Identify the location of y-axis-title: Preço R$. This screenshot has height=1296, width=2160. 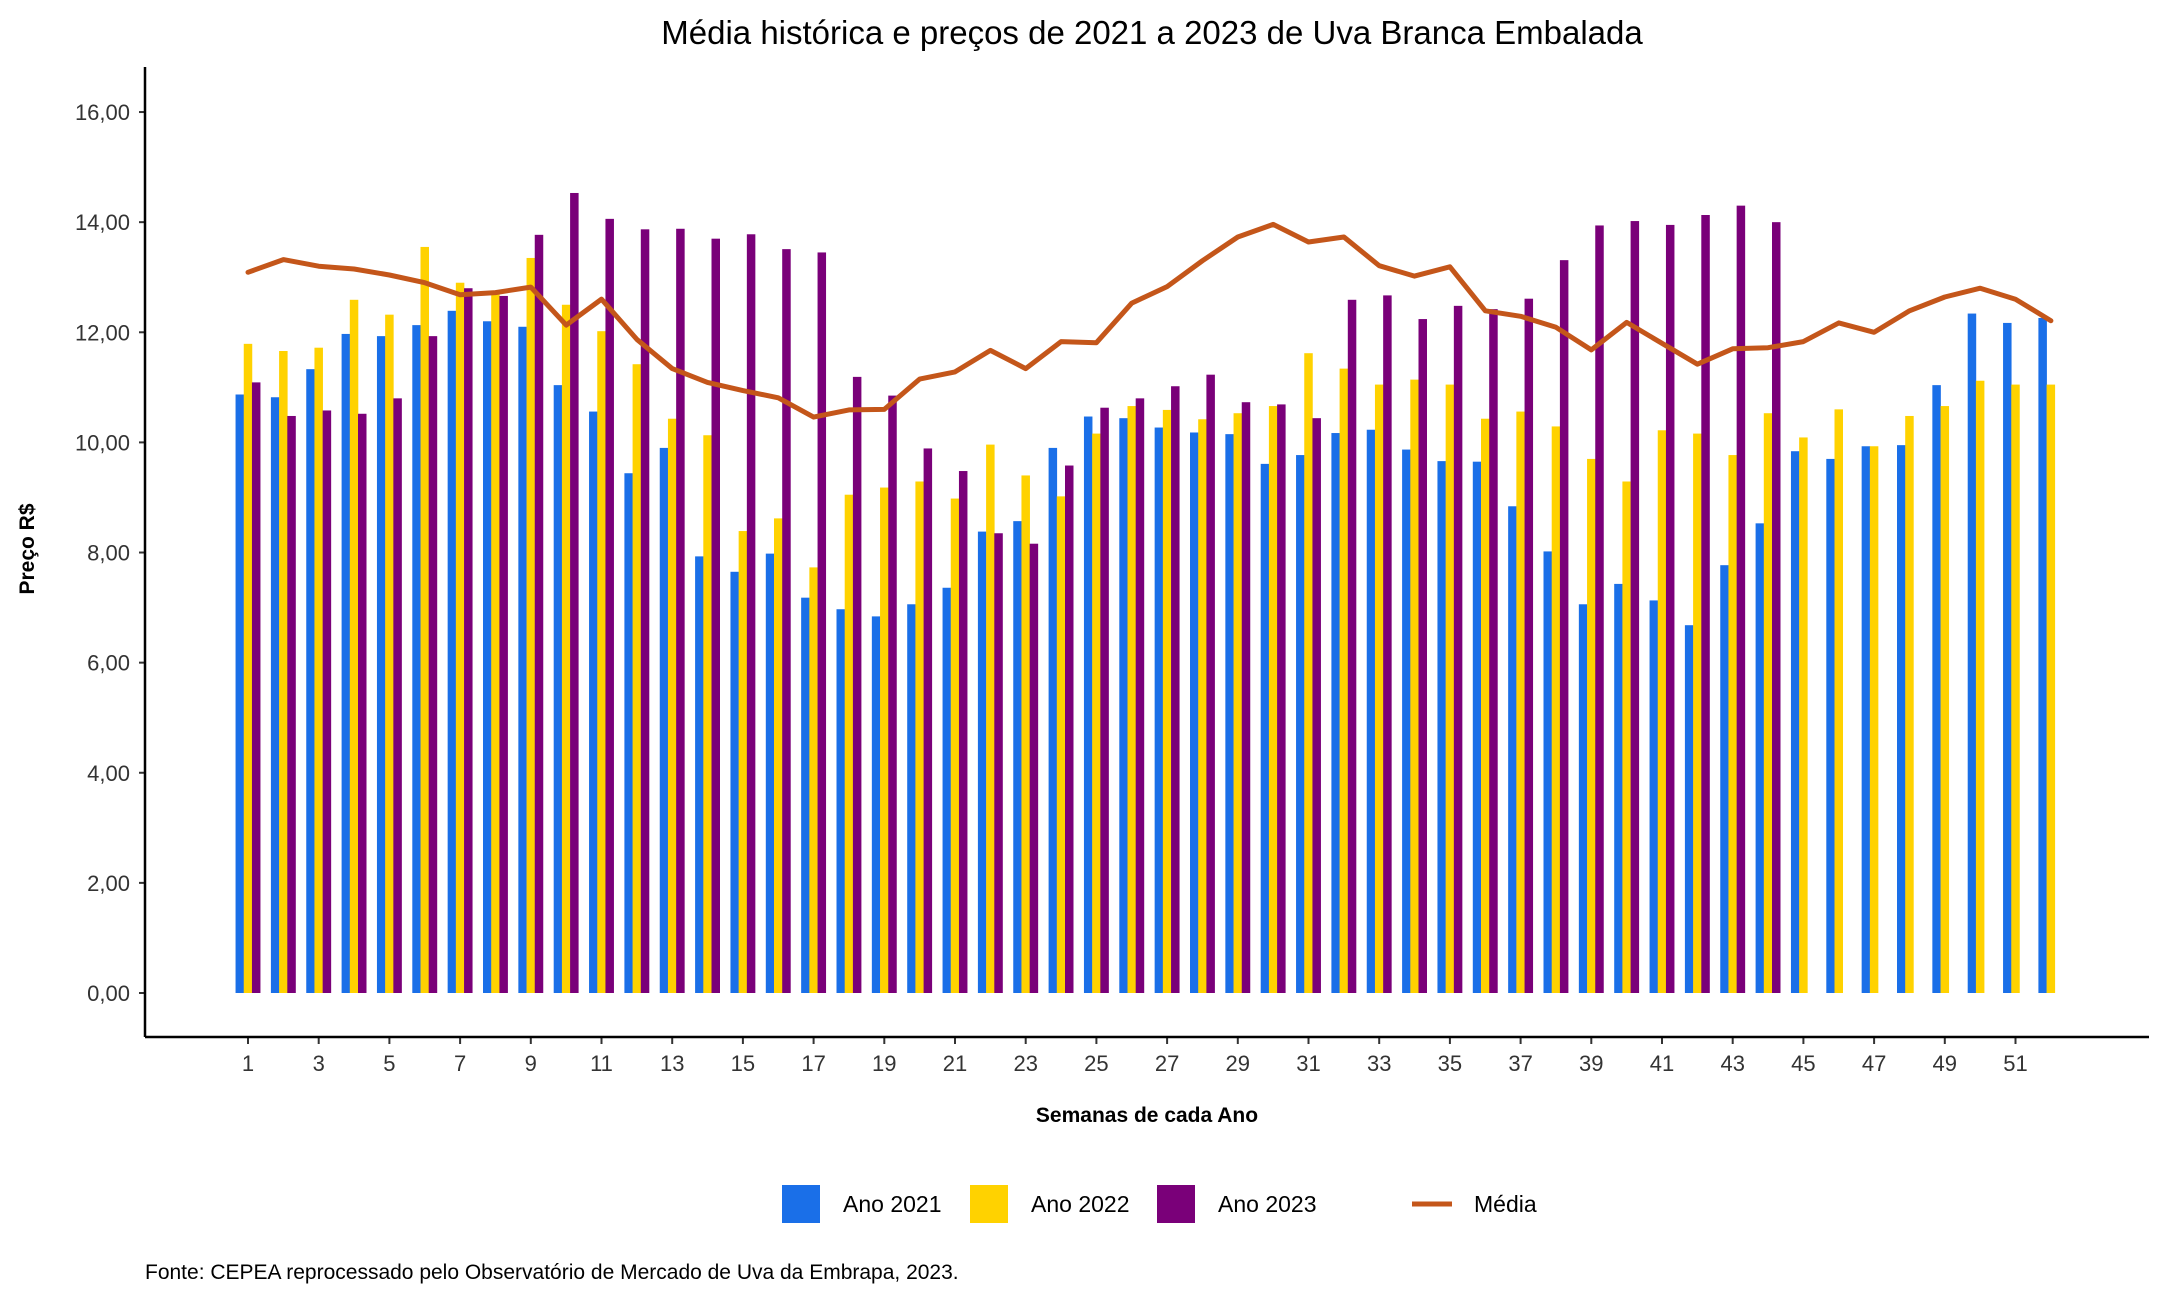
(27, 548).